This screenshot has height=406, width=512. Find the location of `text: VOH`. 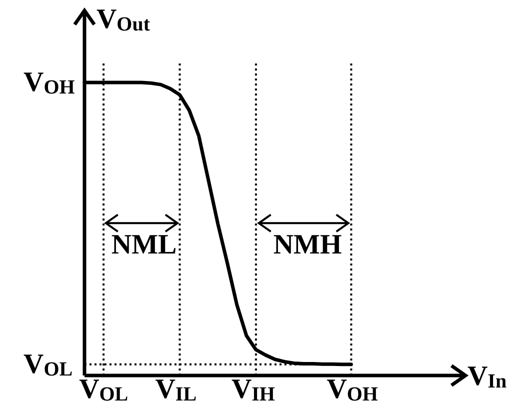

text: VOH is located at coordinates (50, 82).